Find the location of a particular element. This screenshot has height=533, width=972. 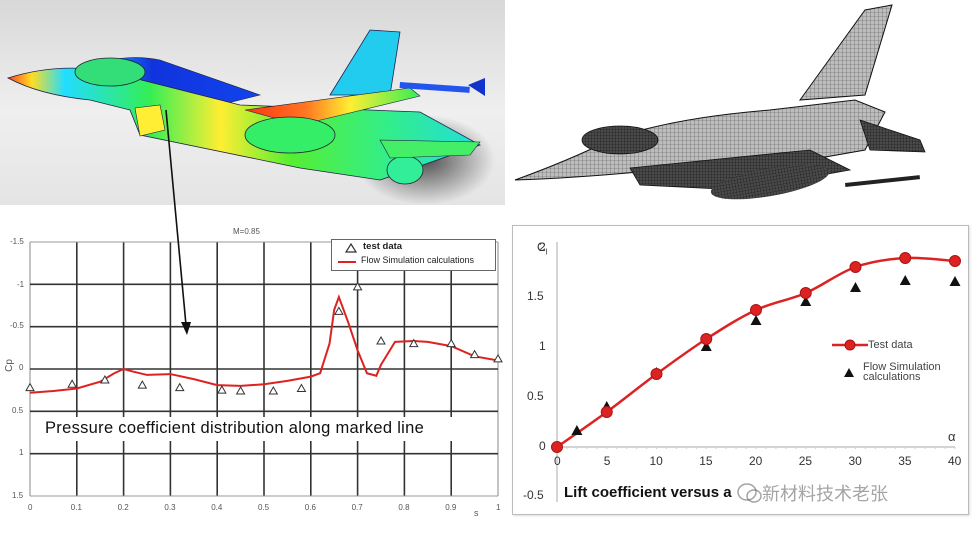

legend-test-data: test data is located at coordinates (383, 246).